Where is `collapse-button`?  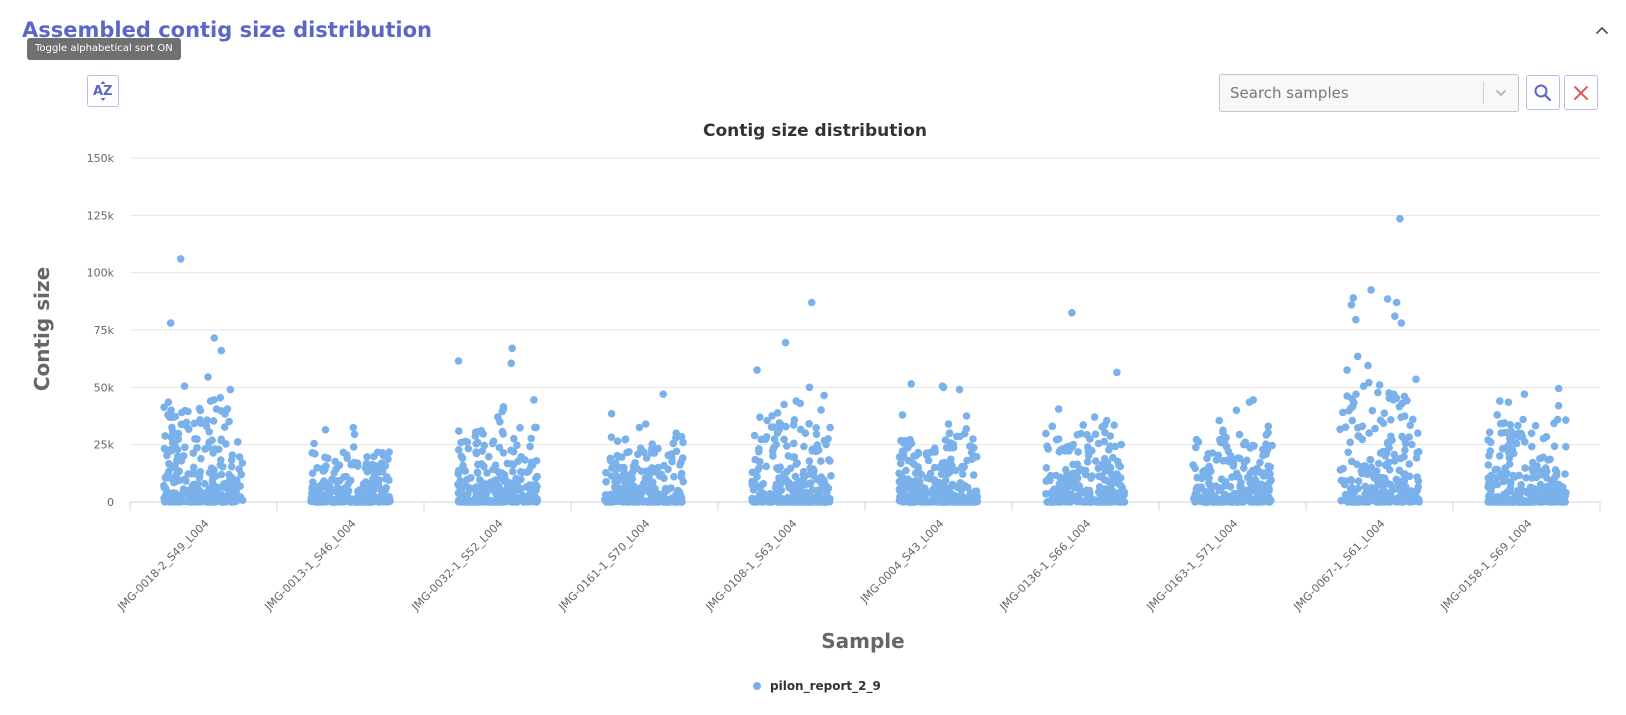 collapse-button is located at coordinates (1602, 30).